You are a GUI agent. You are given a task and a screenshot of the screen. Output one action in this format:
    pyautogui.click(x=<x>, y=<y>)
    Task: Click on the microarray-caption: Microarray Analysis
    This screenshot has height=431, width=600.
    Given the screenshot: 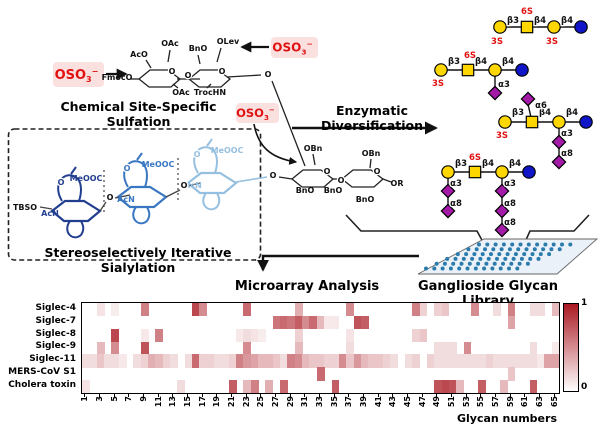 What is the action you would take?
    pyautogui.click(x=307, y=286)
    